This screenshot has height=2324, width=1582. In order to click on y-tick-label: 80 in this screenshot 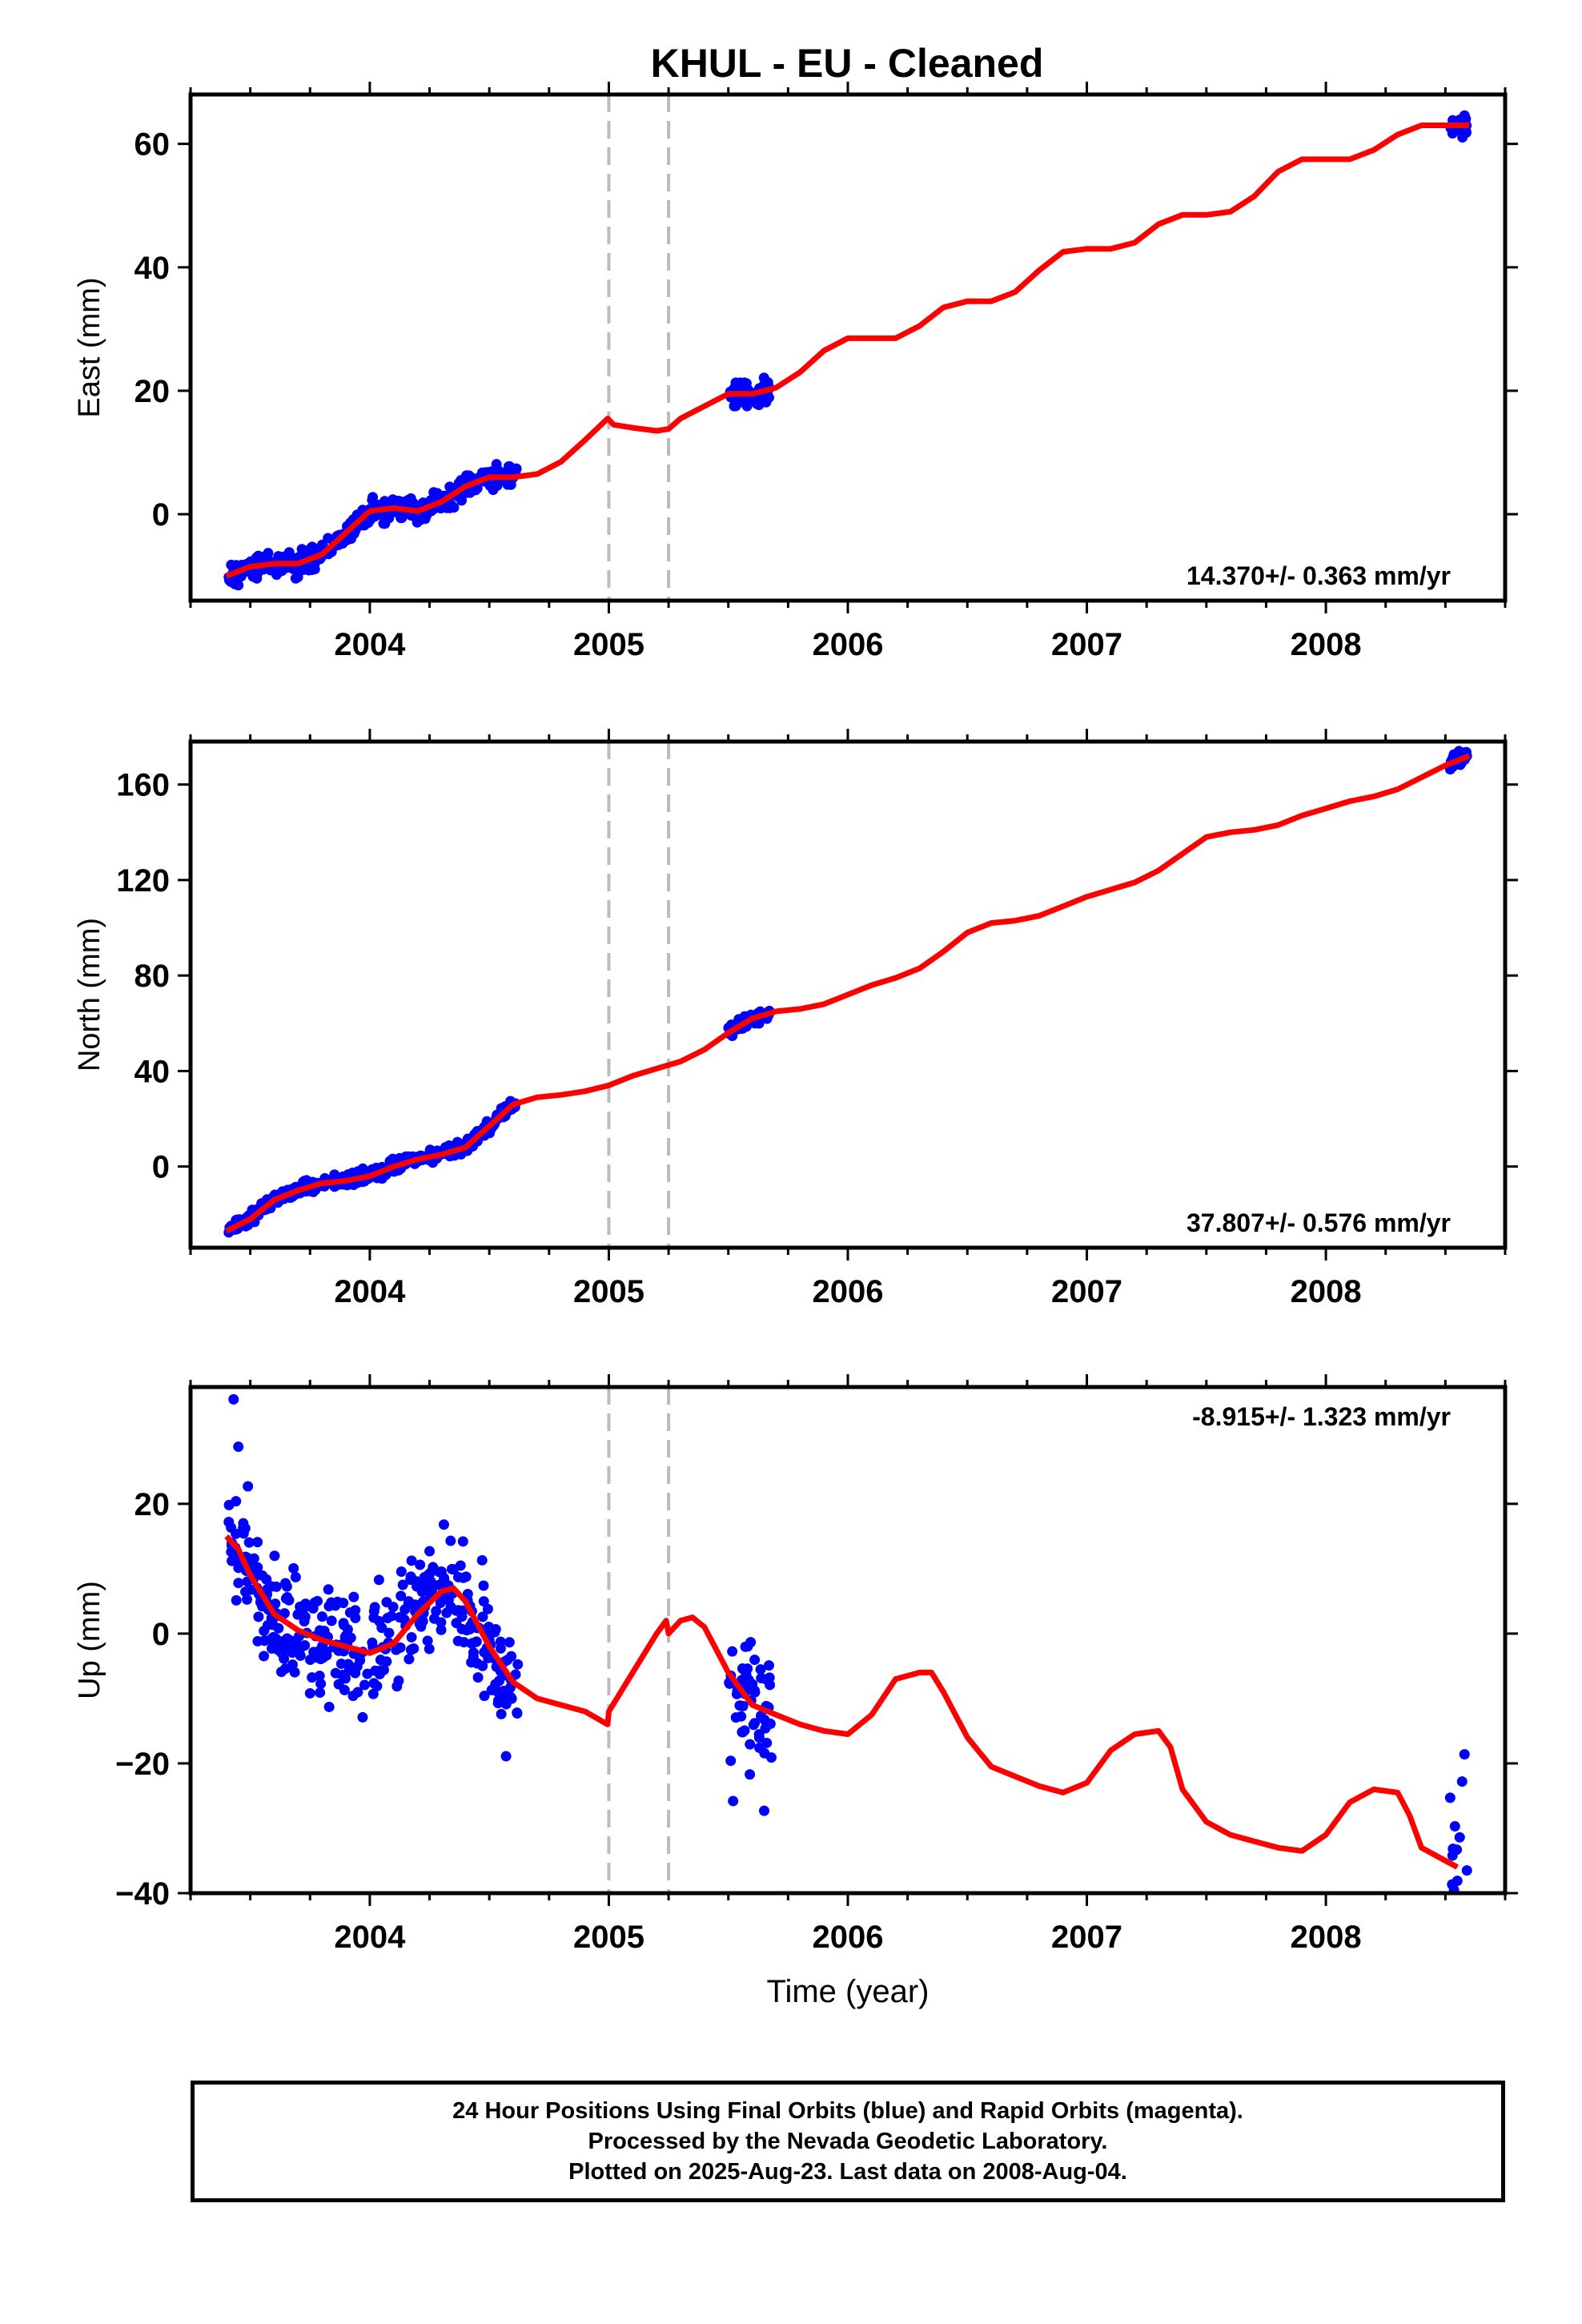, I will do `click(153, 976)`.